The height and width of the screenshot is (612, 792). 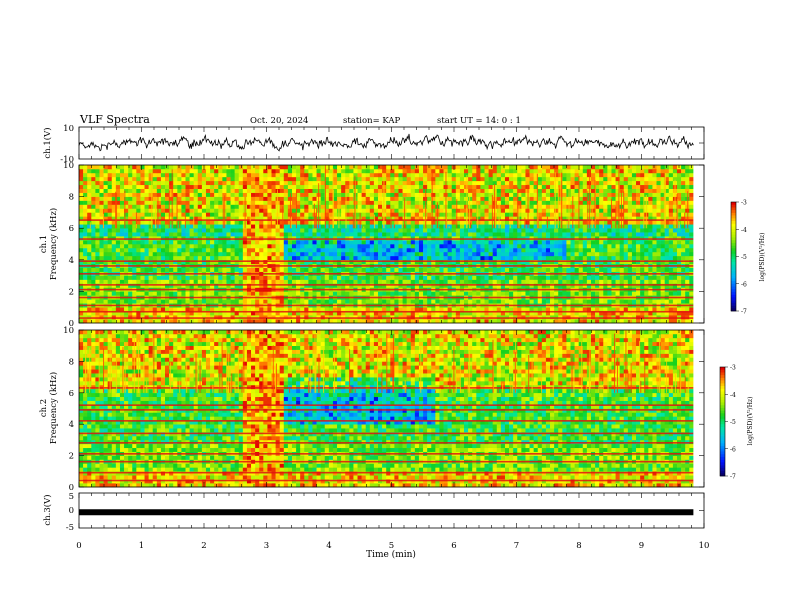 I want to click on x-tick-label: 5, so click(x=391, y=546).